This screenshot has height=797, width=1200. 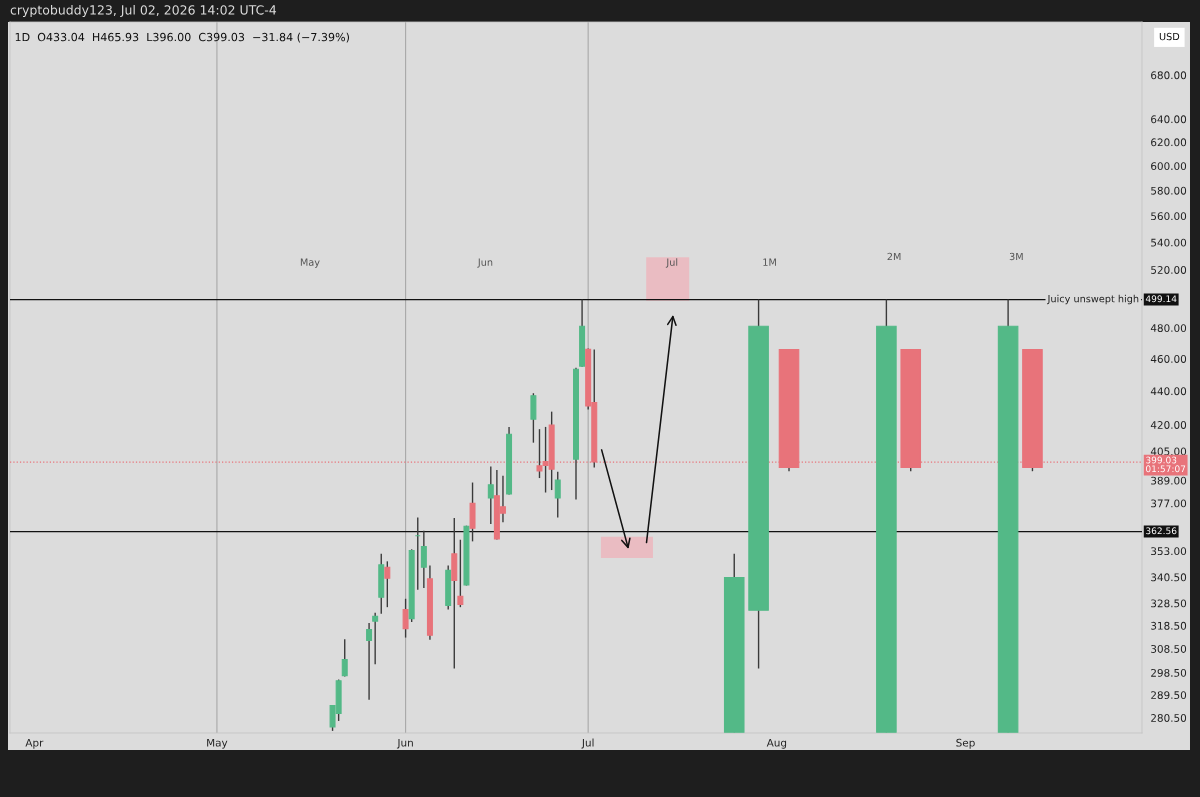 I want to click on x-tick-label: Apr, so click(x=34, y=743).